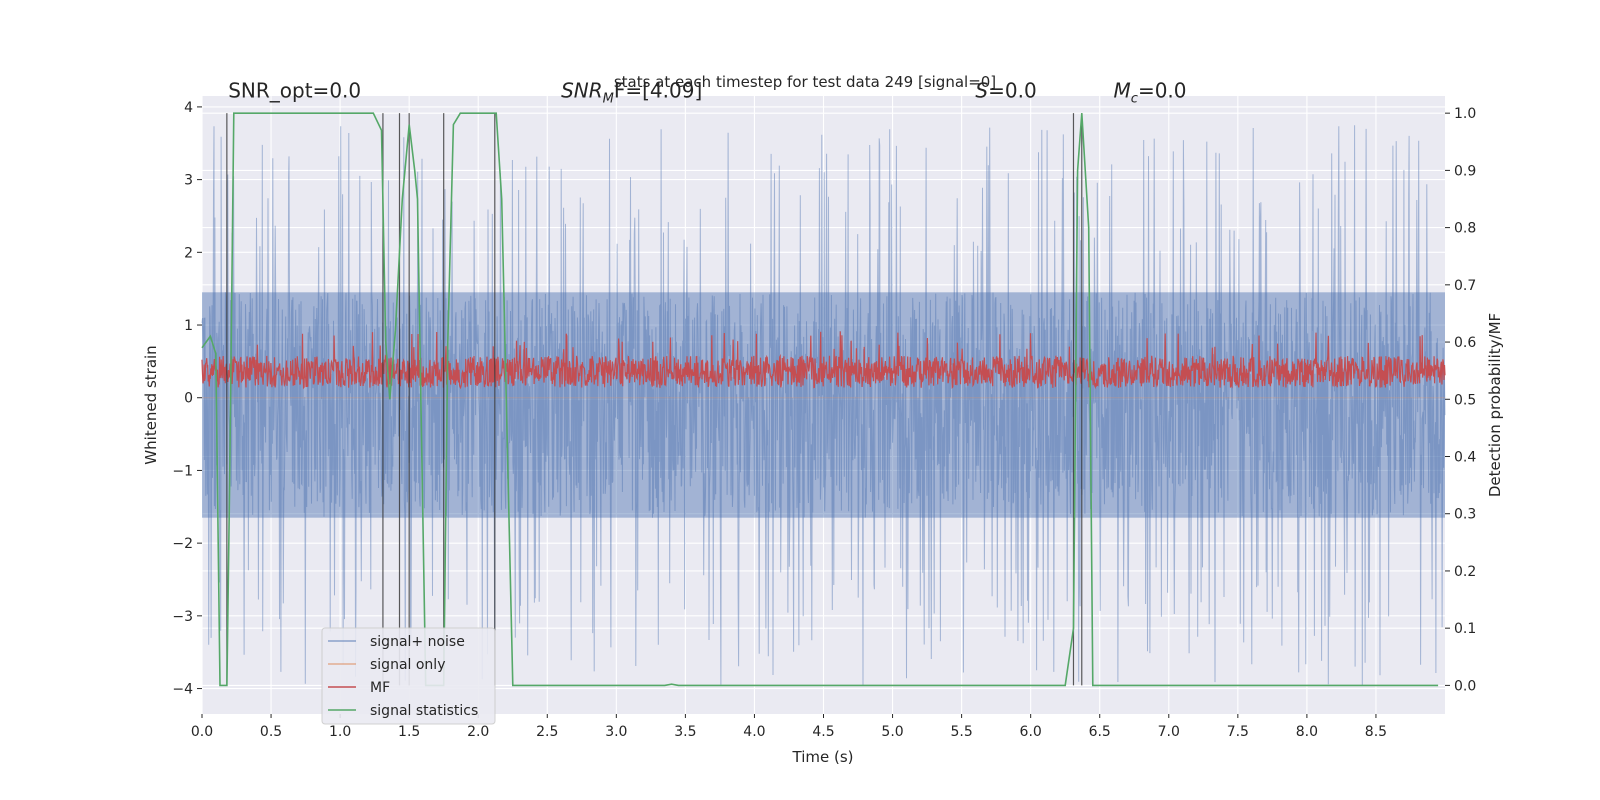  What do you see at coordinates (631, 92) in the screenshot?
I see `annotation-snr-mf: SNRMF=[4.09]` at bounding box center [631, 92].